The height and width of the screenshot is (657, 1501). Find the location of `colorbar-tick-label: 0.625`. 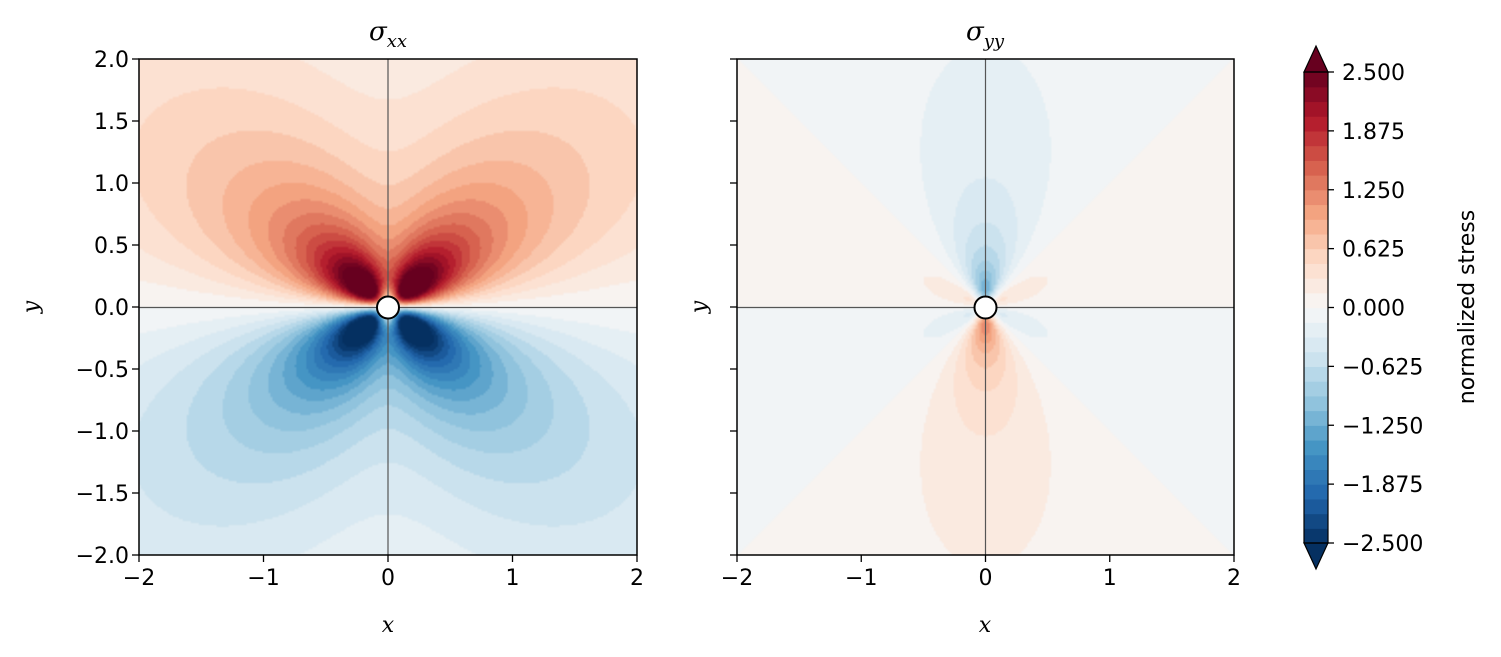

colorbar-tick-label: 0.625 is located at coordinates (1373, 250).